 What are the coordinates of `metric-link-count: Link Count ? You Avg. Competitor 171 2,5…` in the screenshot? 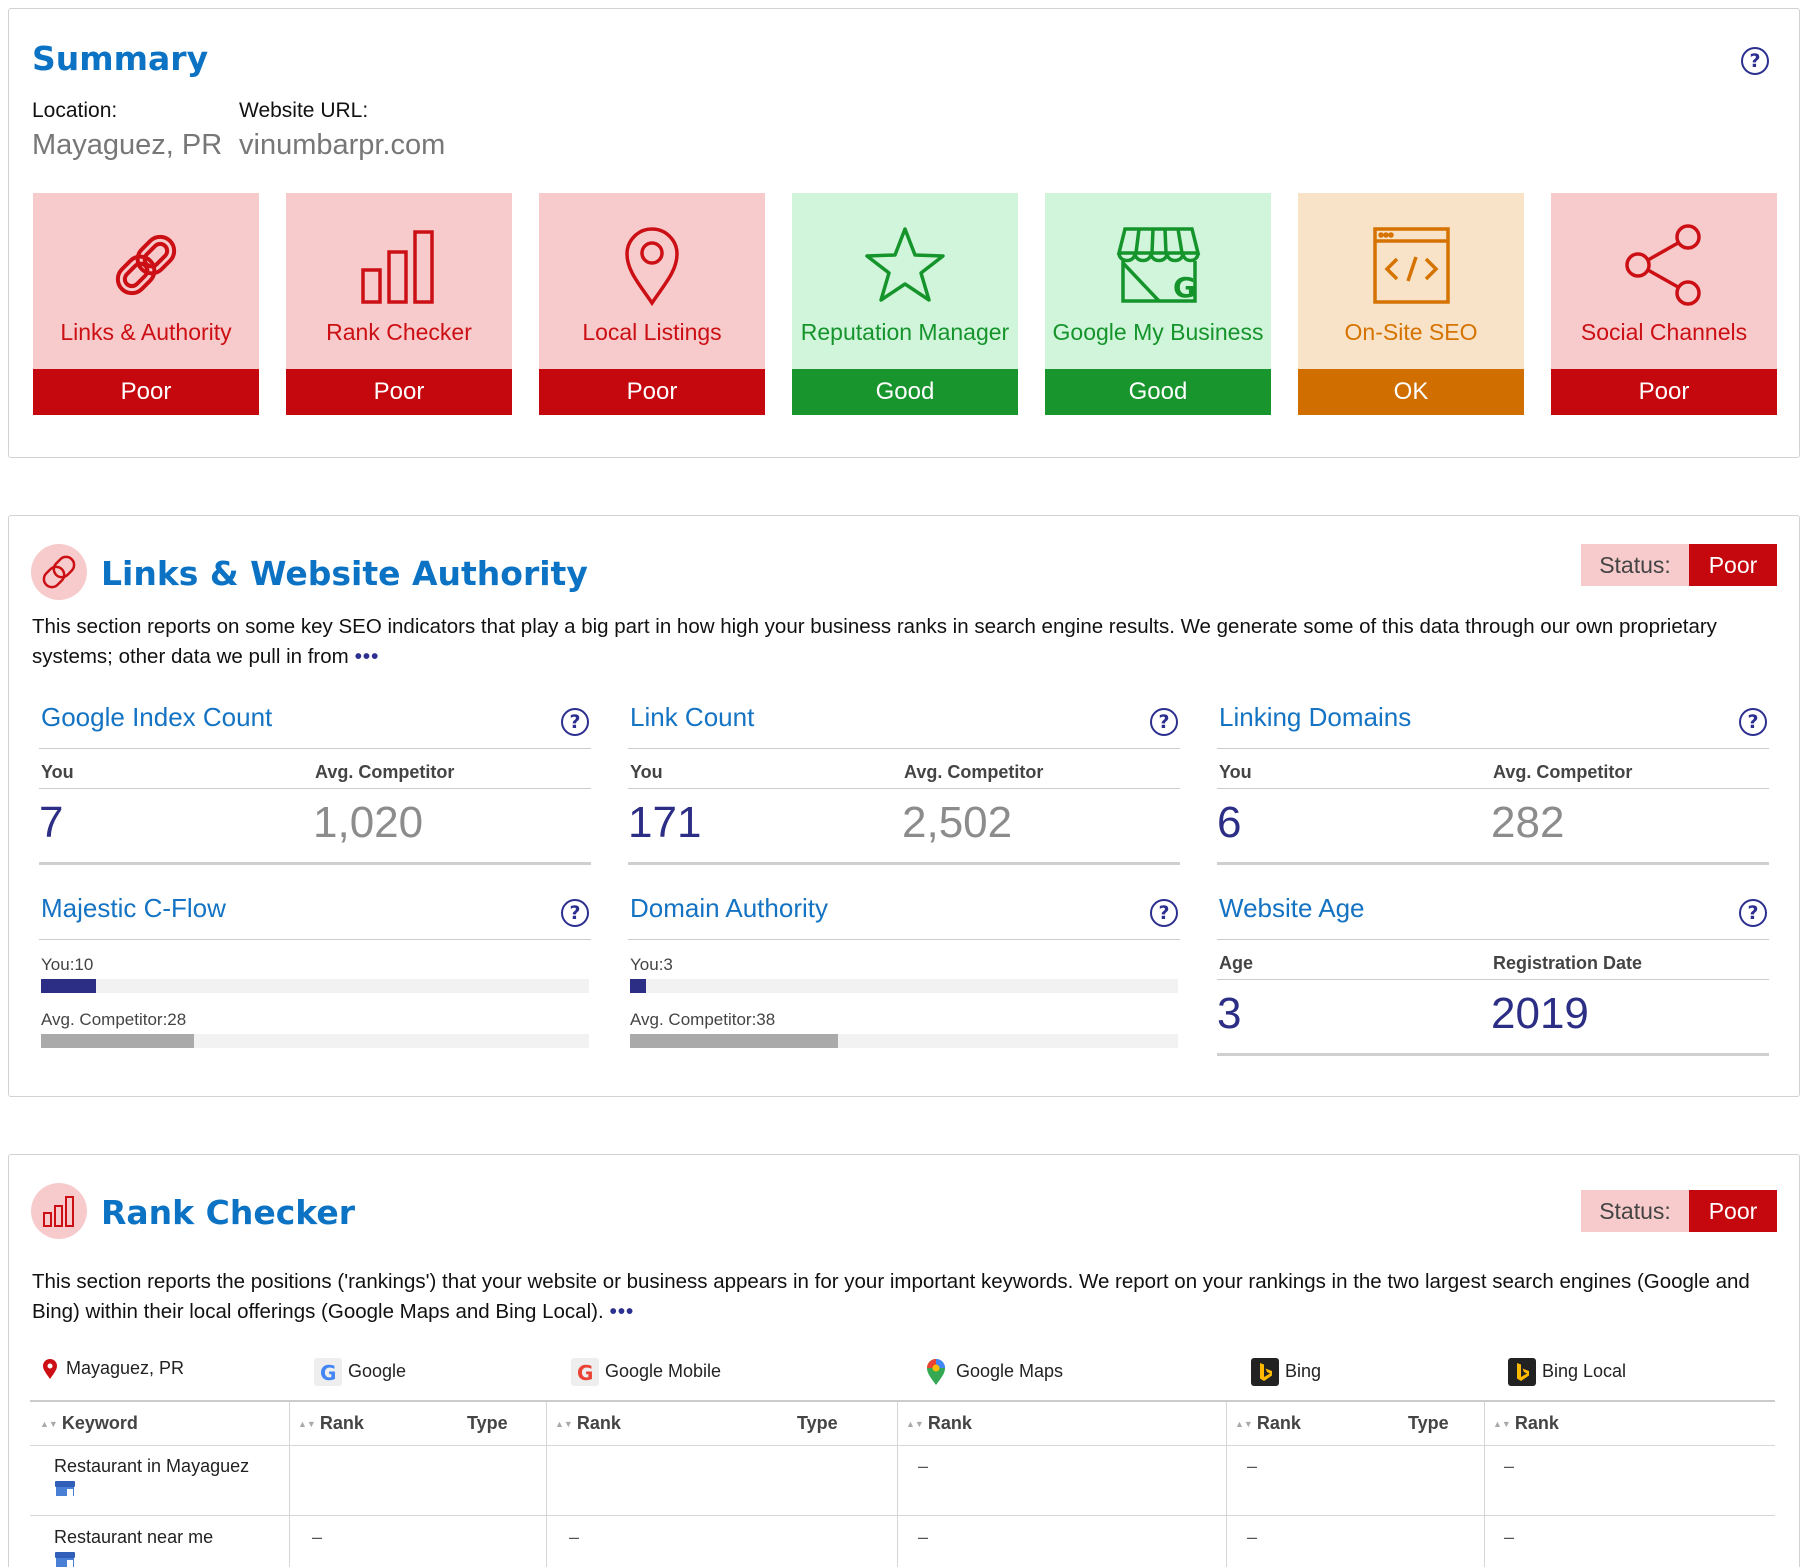 It's located at (904, 787).